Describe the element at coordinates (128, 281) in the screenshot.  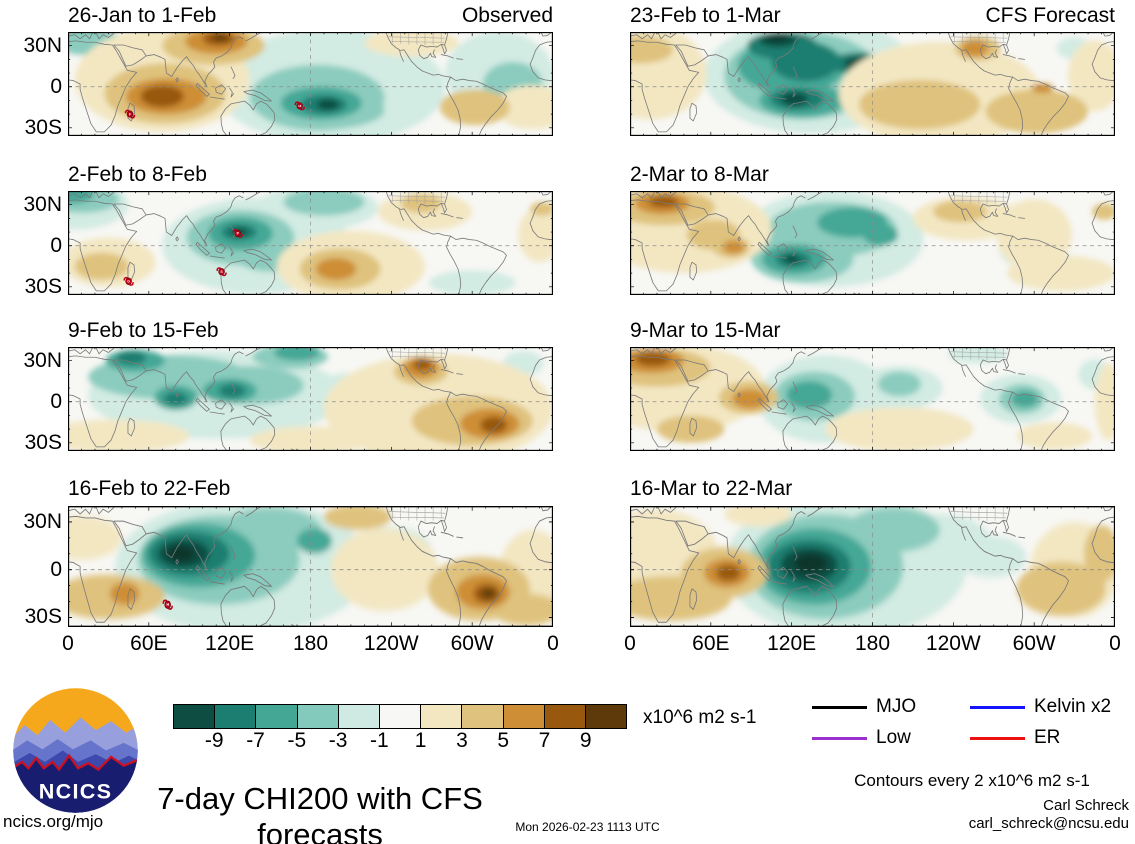
I see `tropical-cyclone-marker: G` at that location.